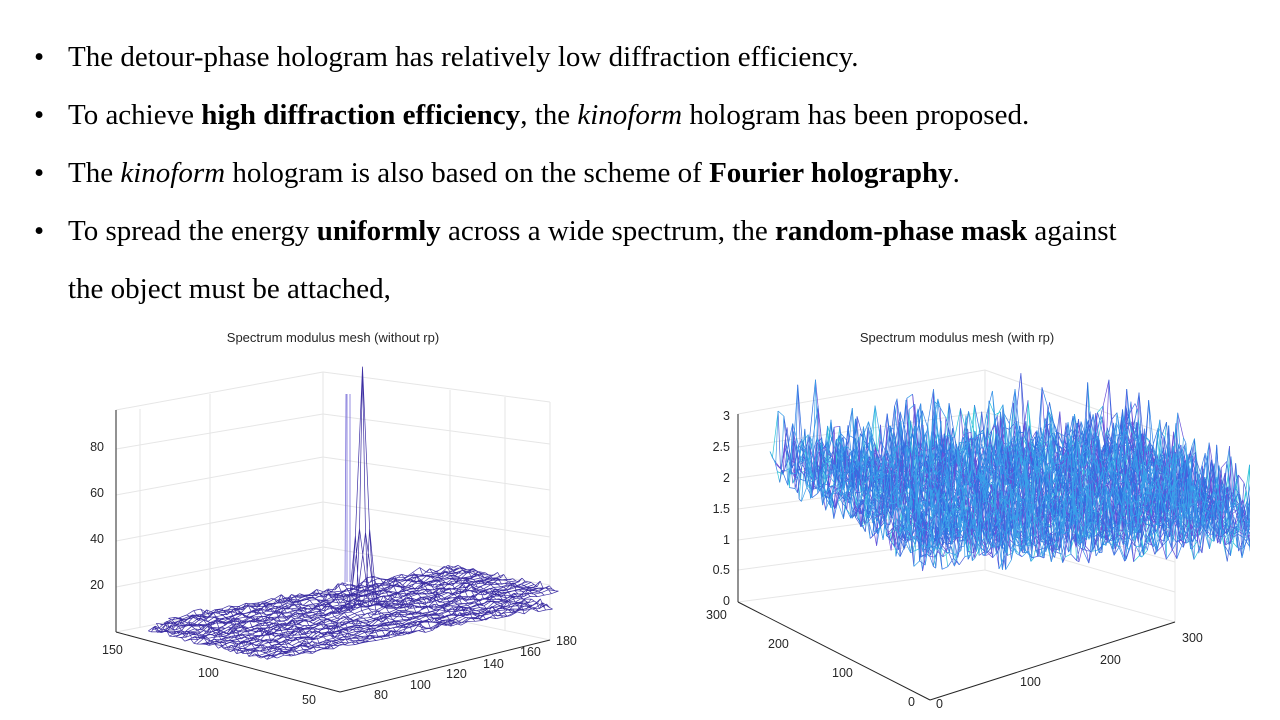 Image resolution: width=1280 pixels, height=720 pixels. Describe the element at coordinates (378, 231) in the screenshot. I see `bold-run: uniformly` at that location.